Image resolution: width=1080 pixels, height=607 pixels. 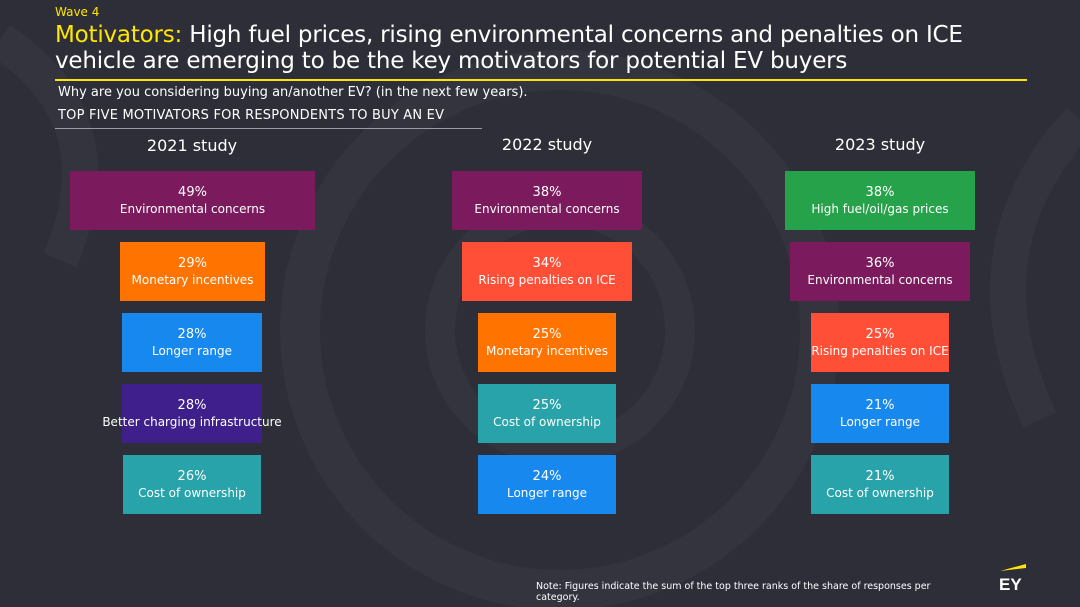 I want to click on funnel-bar: 21% Longer range, so click(x=880, y=413).